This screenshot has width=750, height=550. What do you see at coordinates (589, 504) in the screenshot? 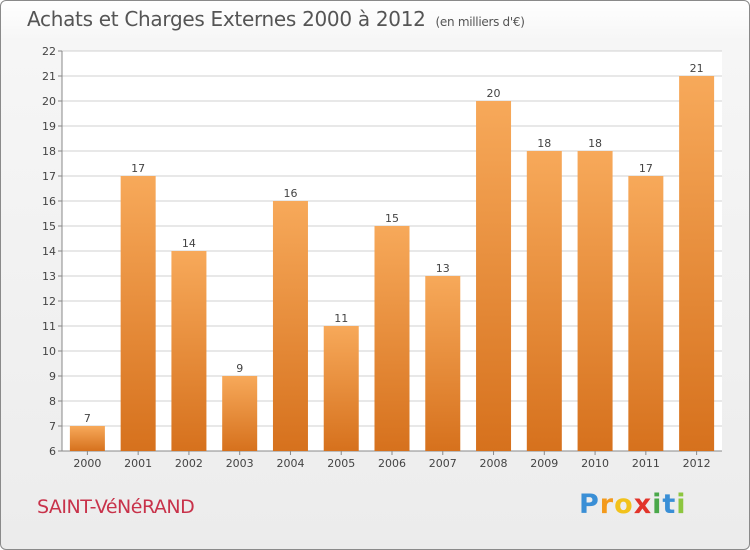
I see `logo-letter: P` at bounding box center [589, 504].